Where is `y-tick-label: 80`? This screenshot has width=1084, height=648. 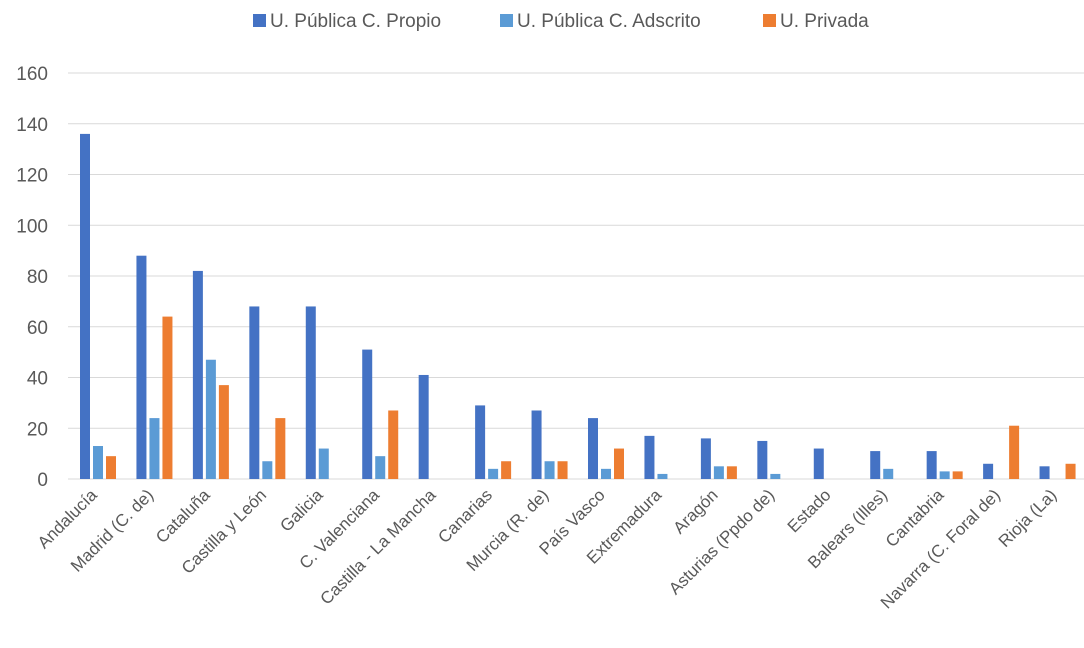
y-tick-label: 80 is located at coordinates (37, 277).